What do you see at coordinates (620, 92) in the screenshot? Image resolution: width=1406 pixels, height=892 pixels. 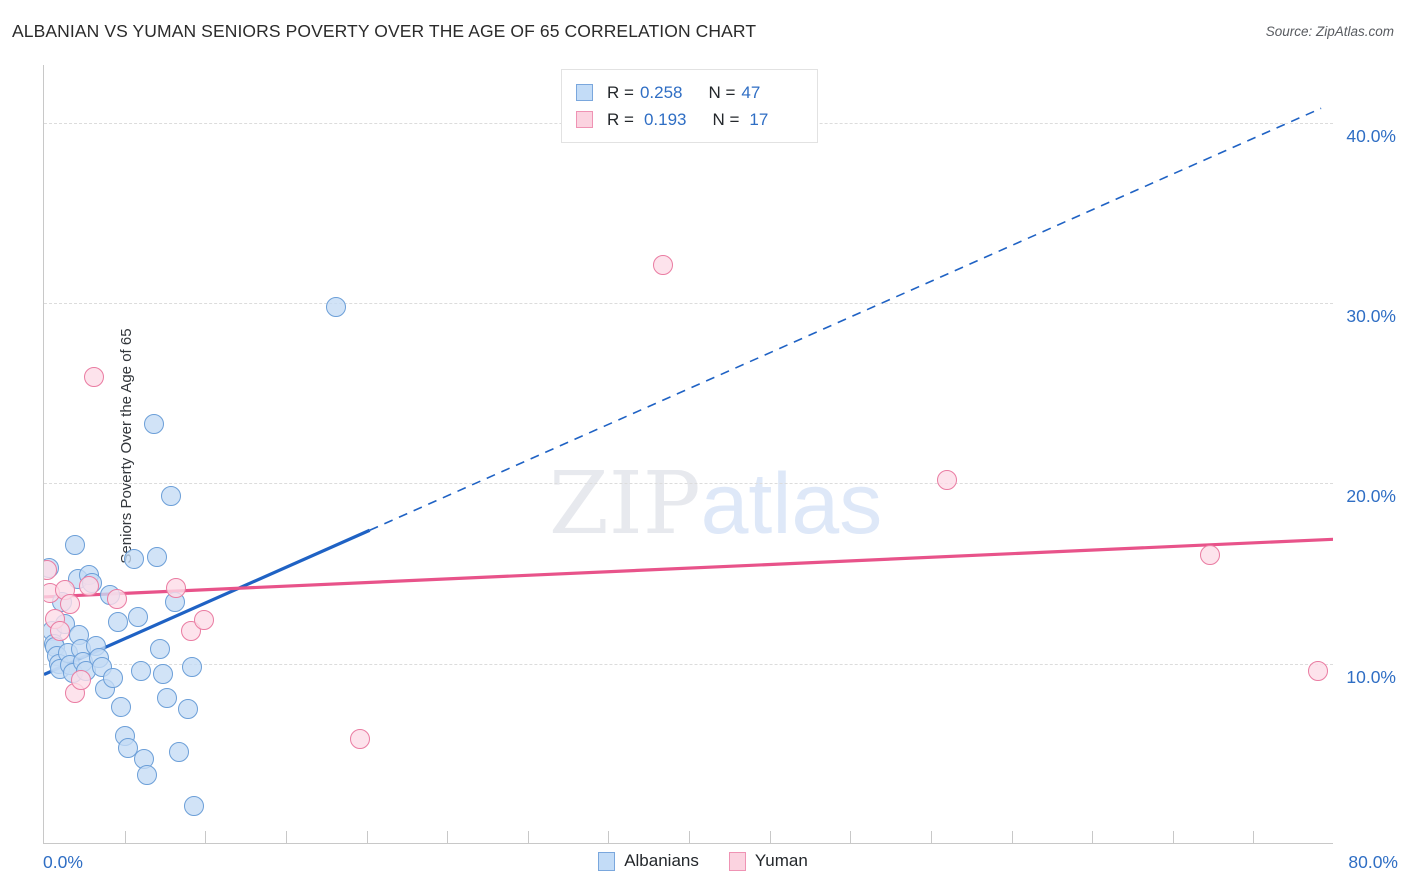 I see `r-label-albanians: R =` at bounding box center [620, 92].